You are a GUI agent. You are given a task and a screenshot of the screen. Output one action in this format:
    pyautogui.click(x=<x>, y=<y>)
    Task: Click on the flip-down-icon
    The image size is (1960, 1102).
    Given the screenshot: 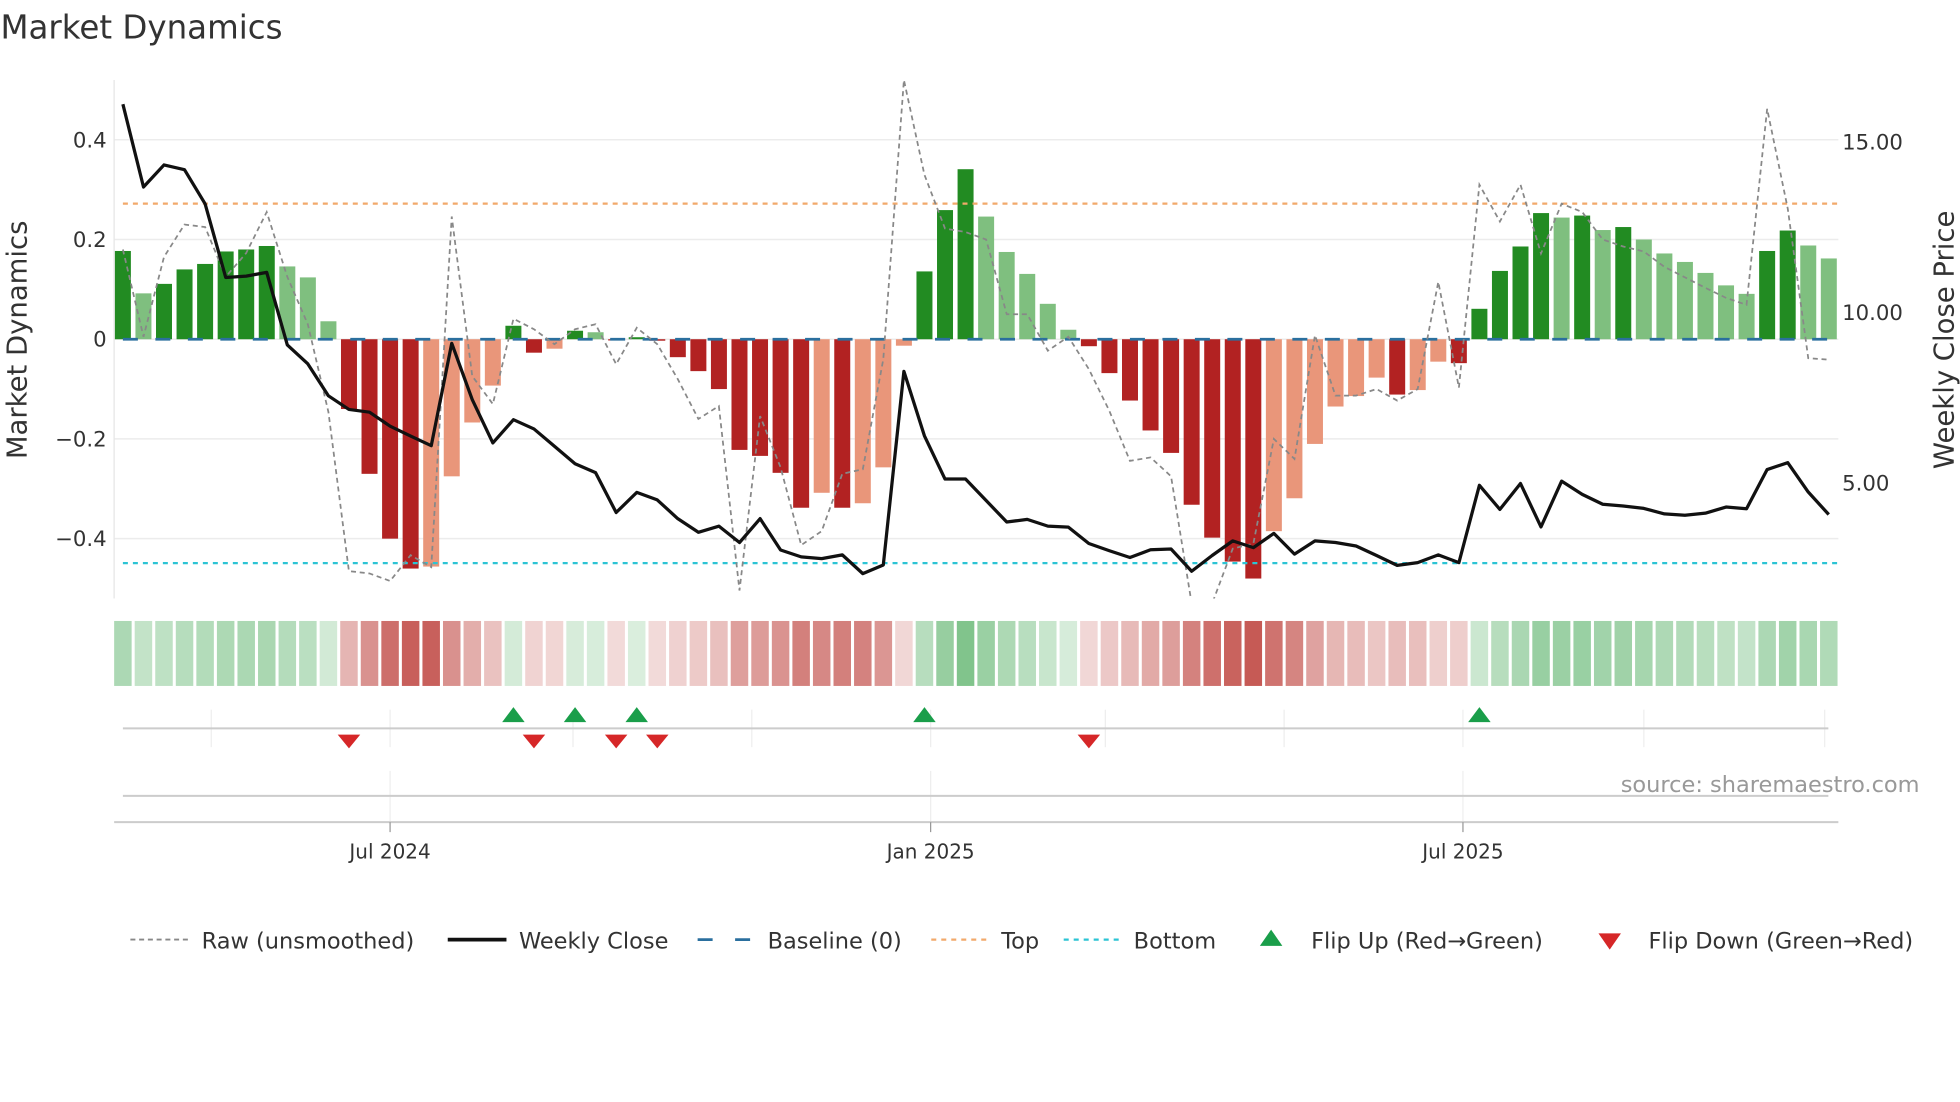 What is the action you would take?
    pyautogui.click(x=1609, y=941)
    